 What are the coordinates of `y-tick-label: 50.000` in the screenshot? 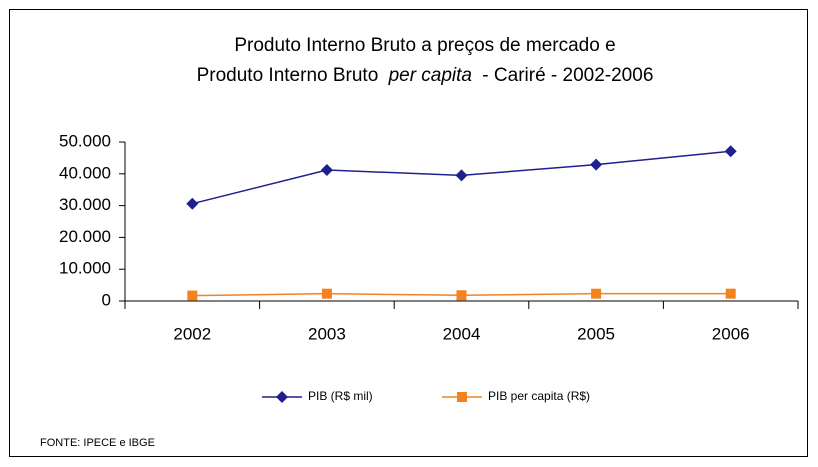 It's located at (85, 140).